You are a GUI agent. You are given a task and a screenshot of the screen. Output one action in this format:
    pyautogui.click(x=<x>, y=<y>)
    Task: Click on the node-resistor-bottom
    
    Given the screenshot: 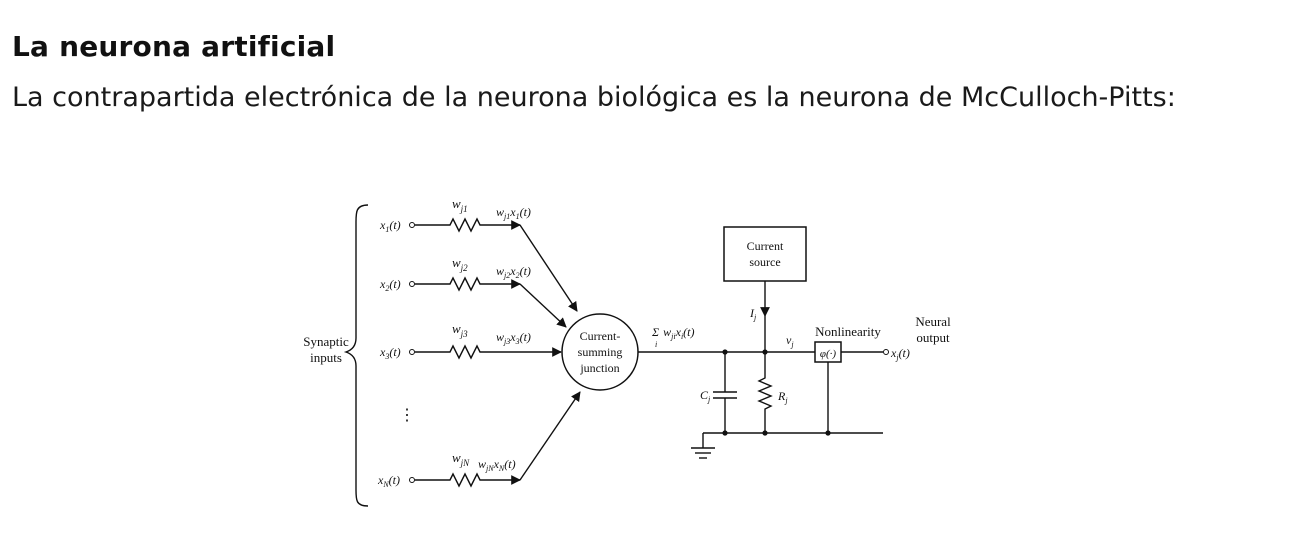 What is the action you would take?
    pyautogui.click(x=765, y=433)
    